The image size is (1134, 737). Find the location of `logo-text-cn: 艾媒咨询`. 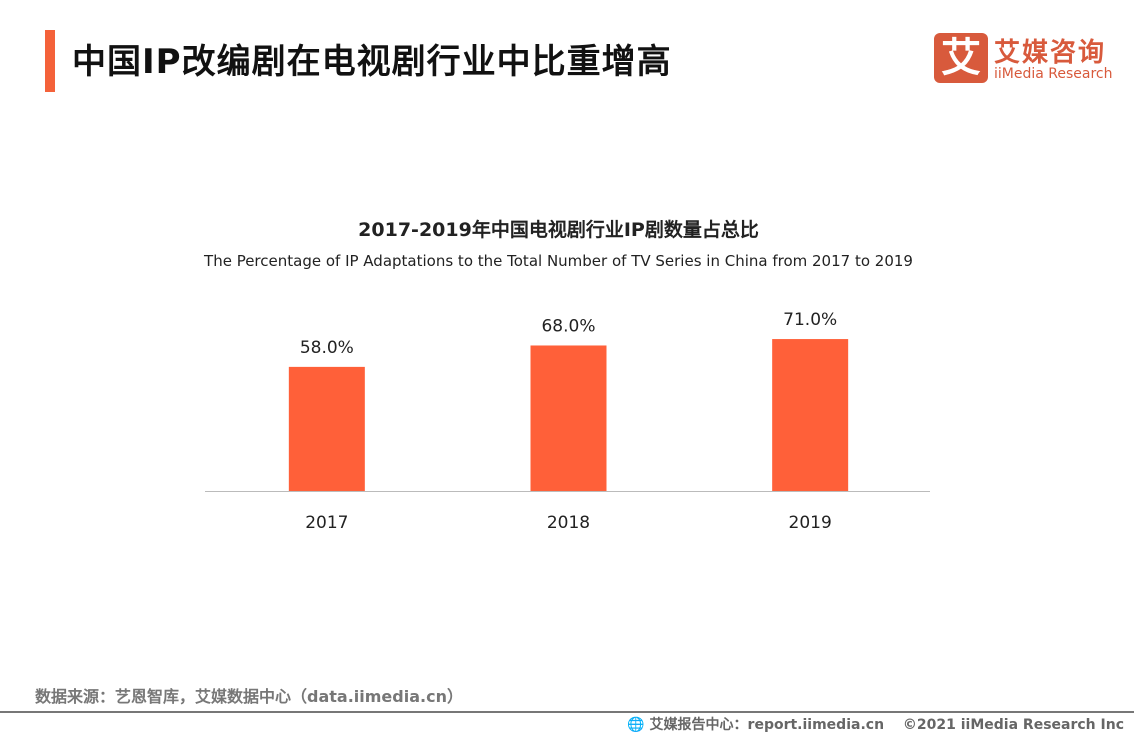

logo-text-cn: 艾媒咨询 is located at coordinates (1050, 53).